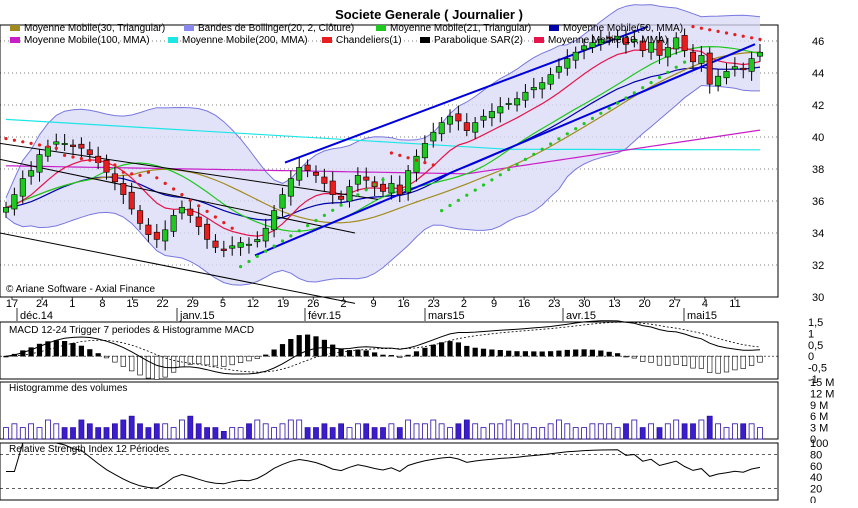  What do you see at coordinates (813, 440) in the screenshot?
I see `volume-y-tick: 0` at bounding box center [813, 440].